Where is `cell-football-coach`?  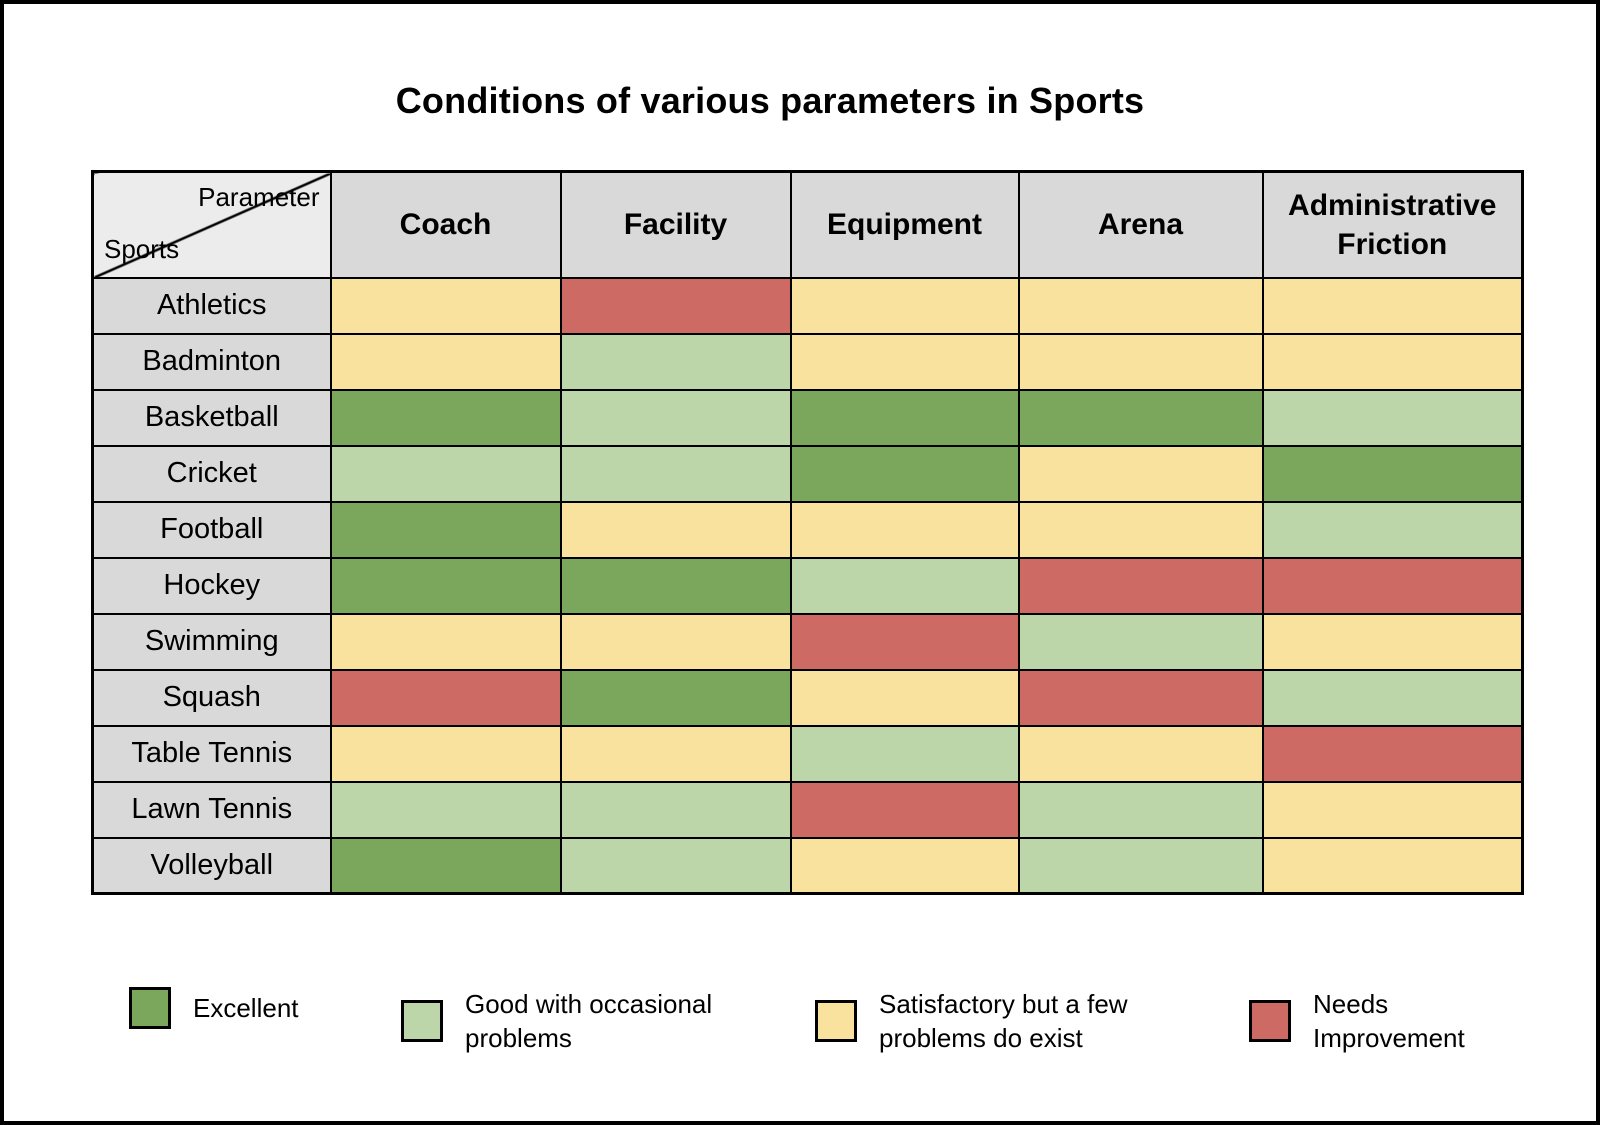 cell-football-coach is located at coordinates (445, 529).